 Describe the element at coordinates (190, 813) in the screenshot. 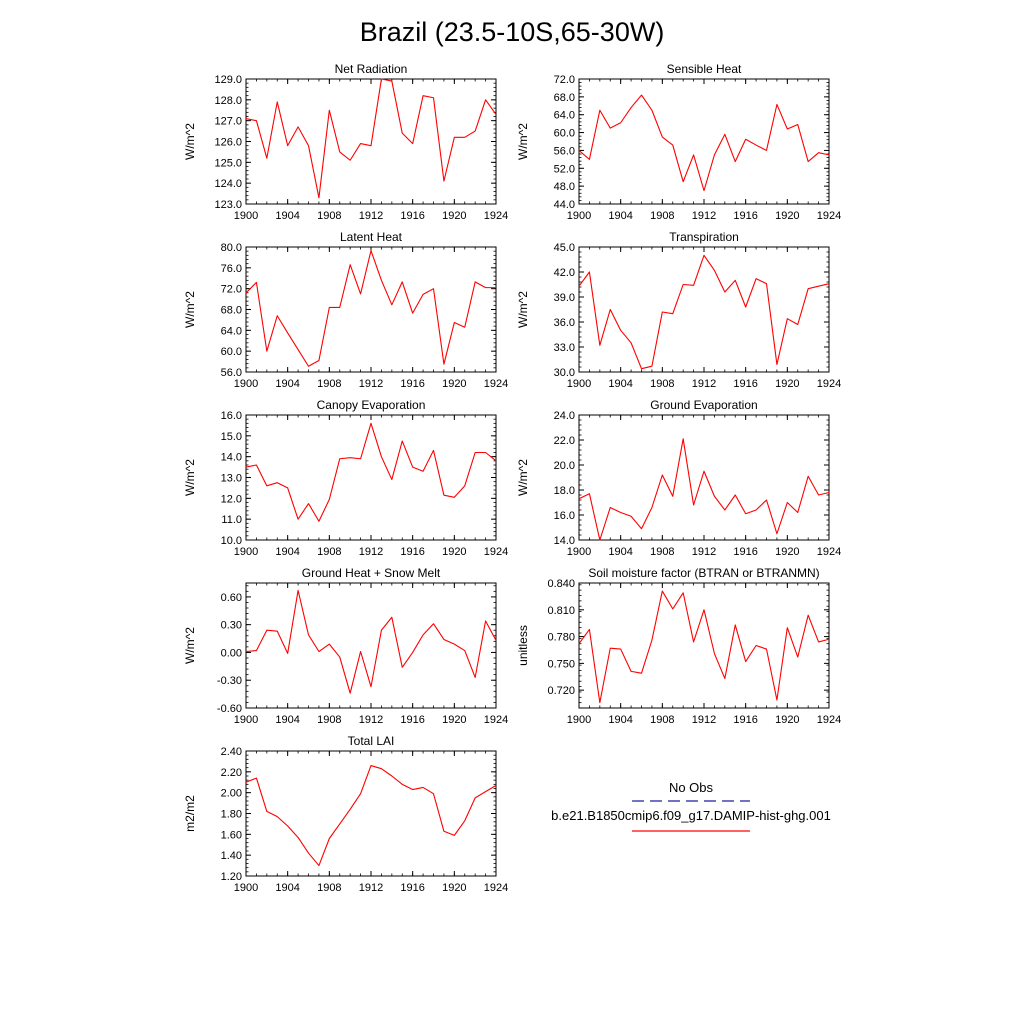

I see `y-axis-label: m2/m2` at that location.